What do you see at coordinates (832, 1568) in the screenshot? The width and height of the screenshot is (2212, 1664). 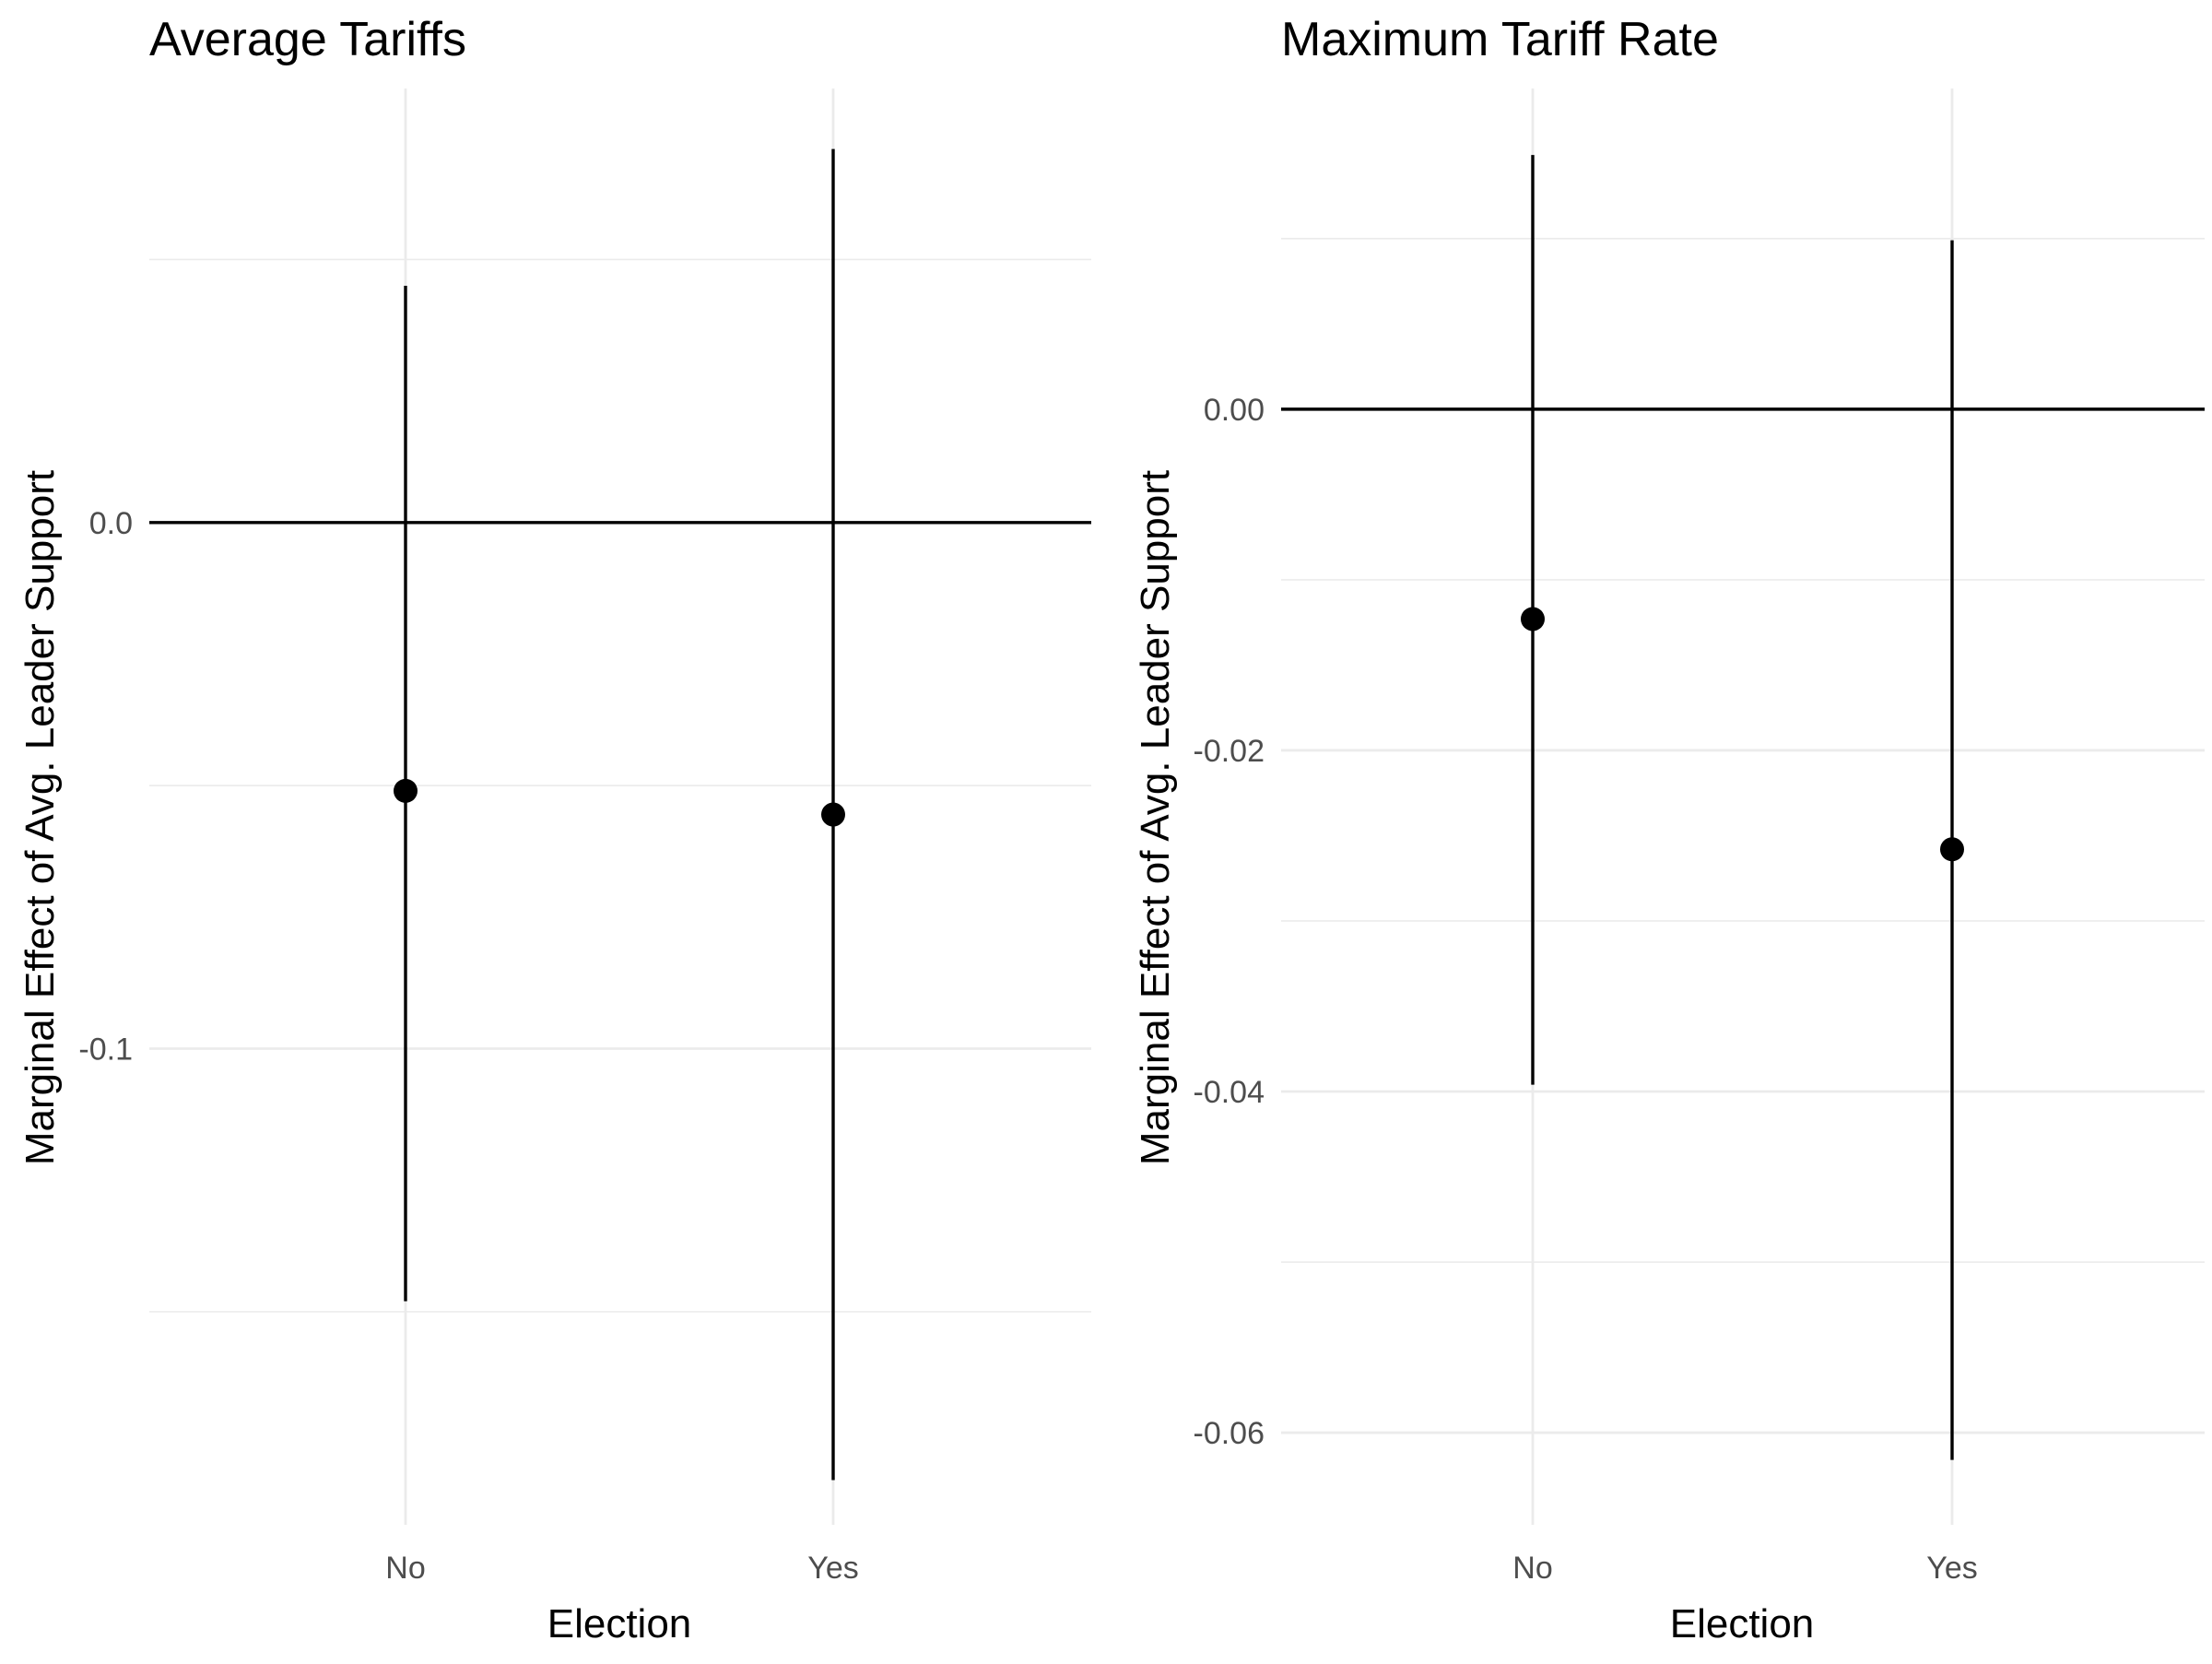 I see `panel-1-x-tick-label-yes: Yes` at bounding box center [832, 1568].